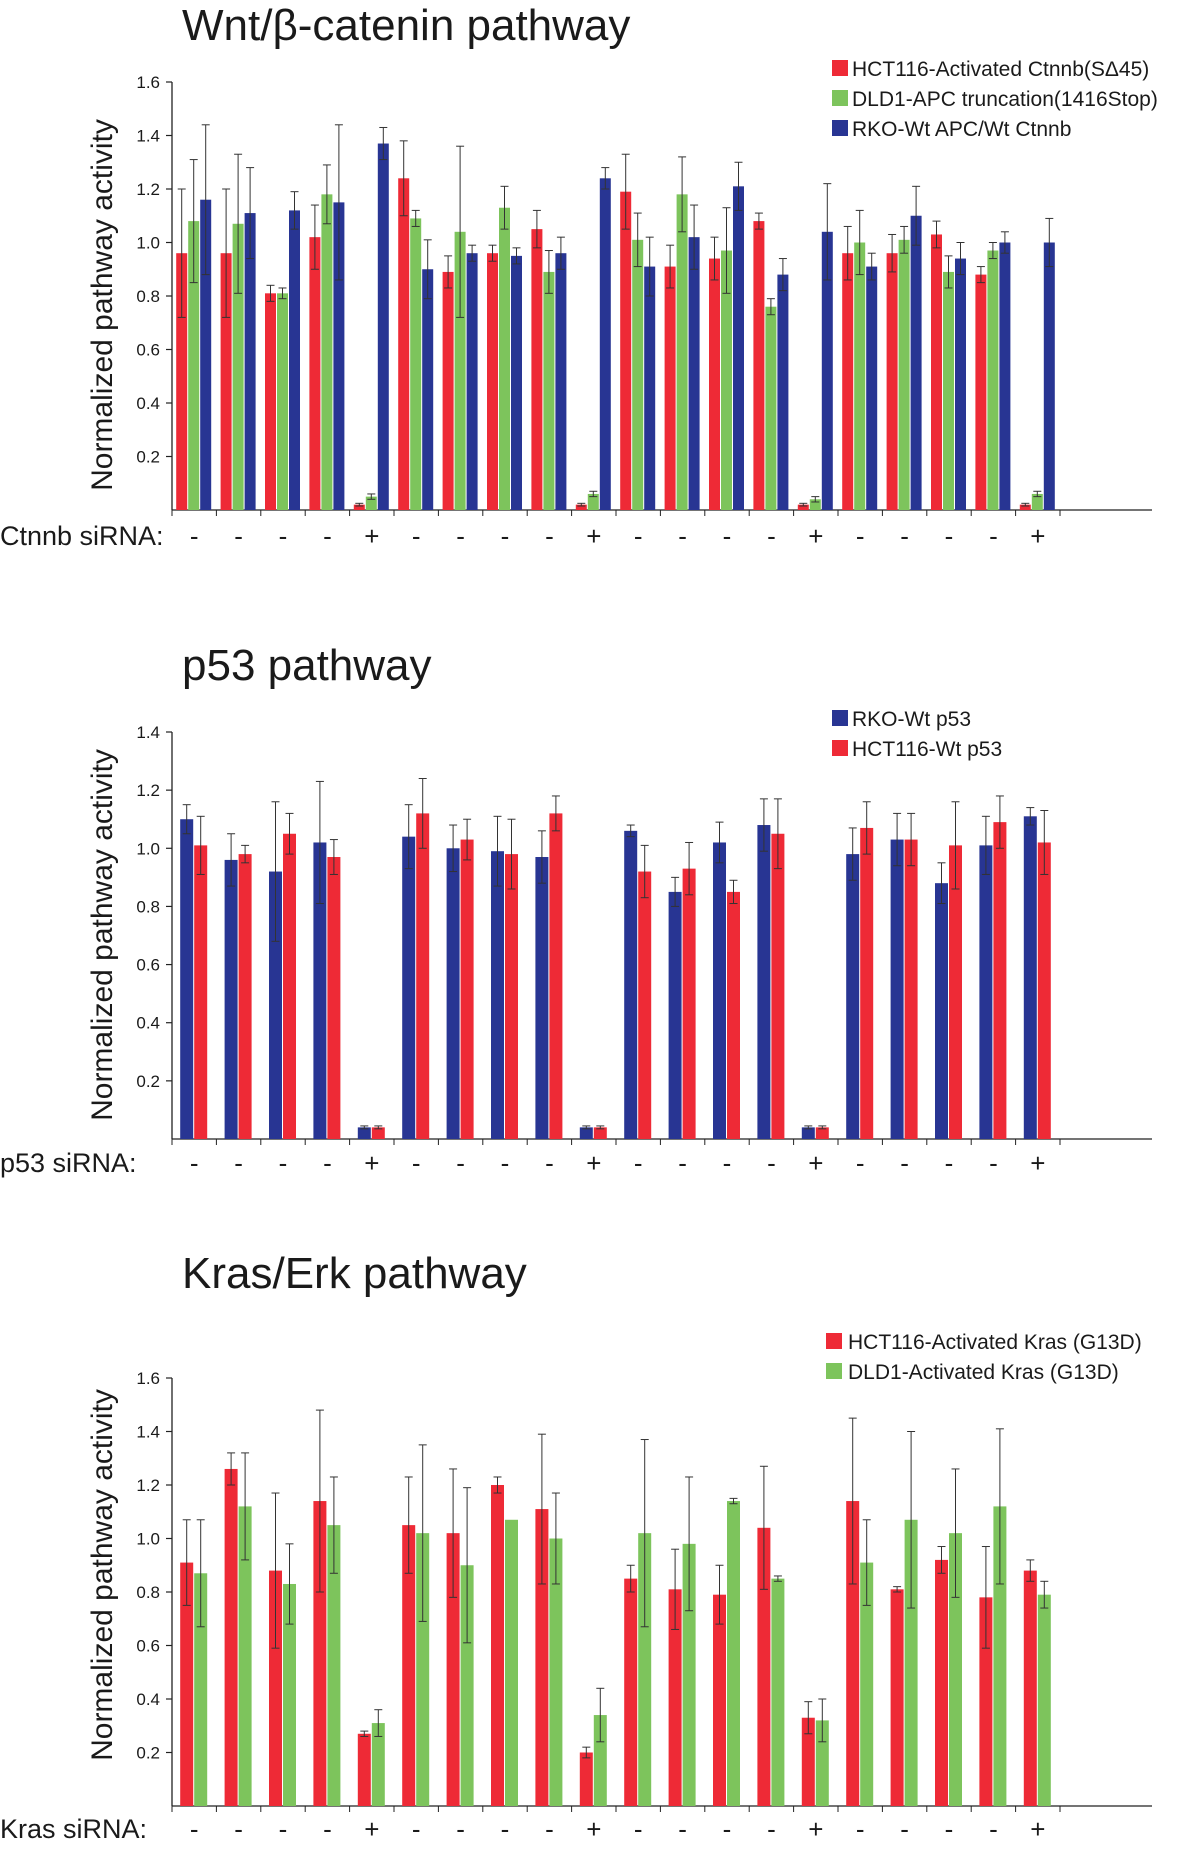 The image size is (1200, 1850). I want to click on p53-sirna-signs: - - - - + - - - - + - - - - + - - - - +, so click(618, 1163).